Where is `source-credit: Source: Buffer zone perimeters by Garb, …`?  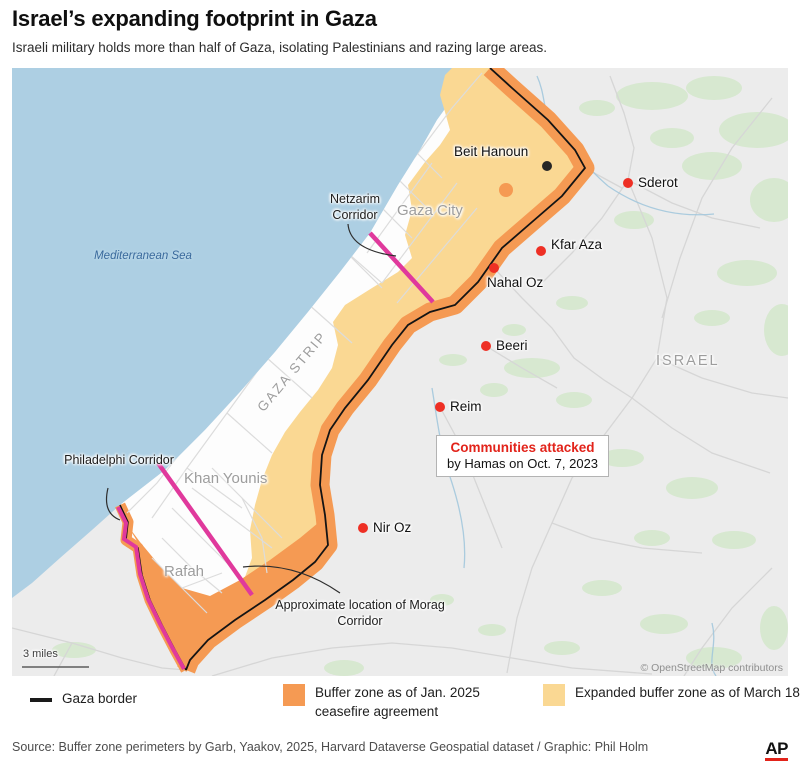
source-credit: Source: Buffer zone perimeters by Garb, … is located at coordinates (330, 747).